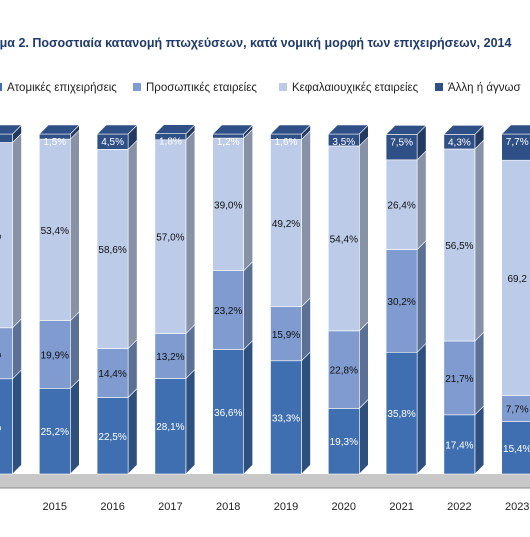 This screenshot has height=537, width=530. What do you see at coordinates (232, 299) in the screenshot?
I see `bar-stack-2018: 36,6% 23,2% 39,0% 1,2%` at bounding box center [232, 299].